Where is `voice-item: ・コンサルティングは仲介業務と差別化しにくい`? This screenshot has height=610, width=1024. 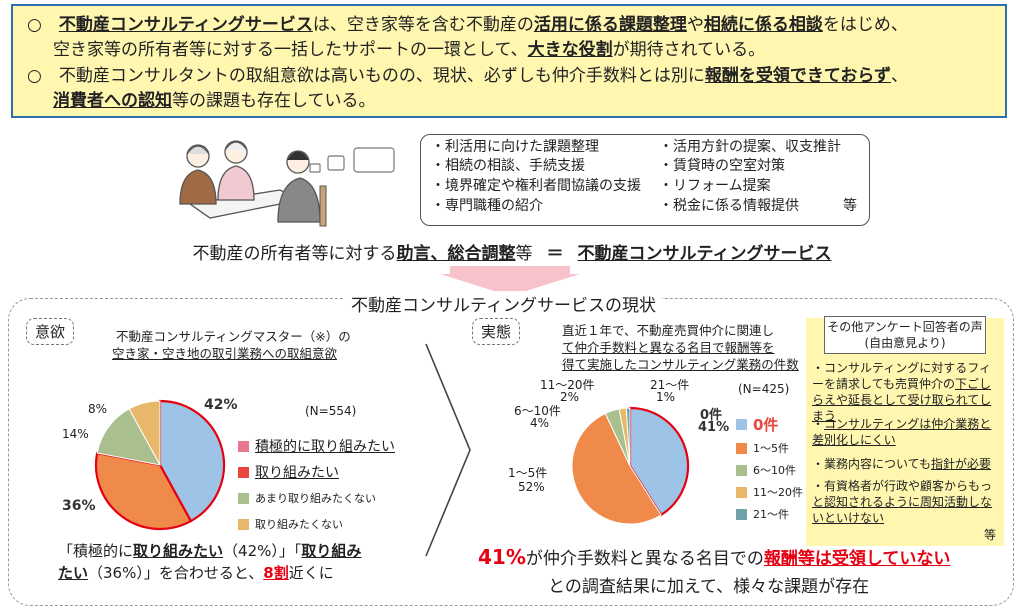
voice-item: ・コンサルティングは仲介業務と差別化しにくい is located at coordinates (905, 432).